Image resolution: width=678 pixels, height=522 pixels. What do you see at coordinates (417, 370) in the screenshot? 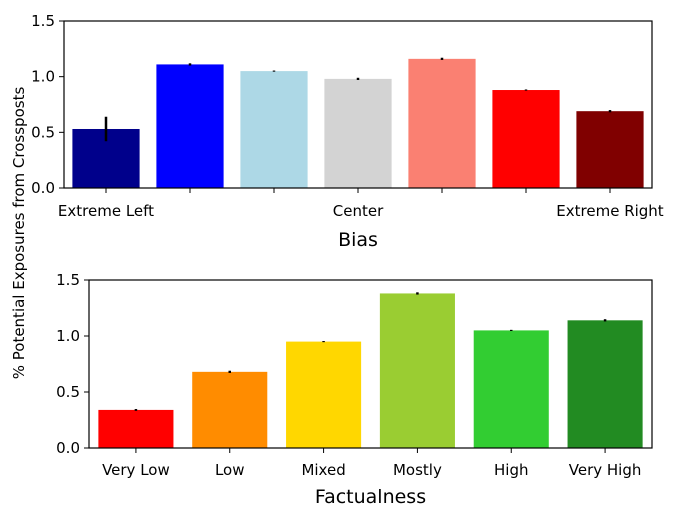
I see `bar-mostly` at bounding box center [417, 370].